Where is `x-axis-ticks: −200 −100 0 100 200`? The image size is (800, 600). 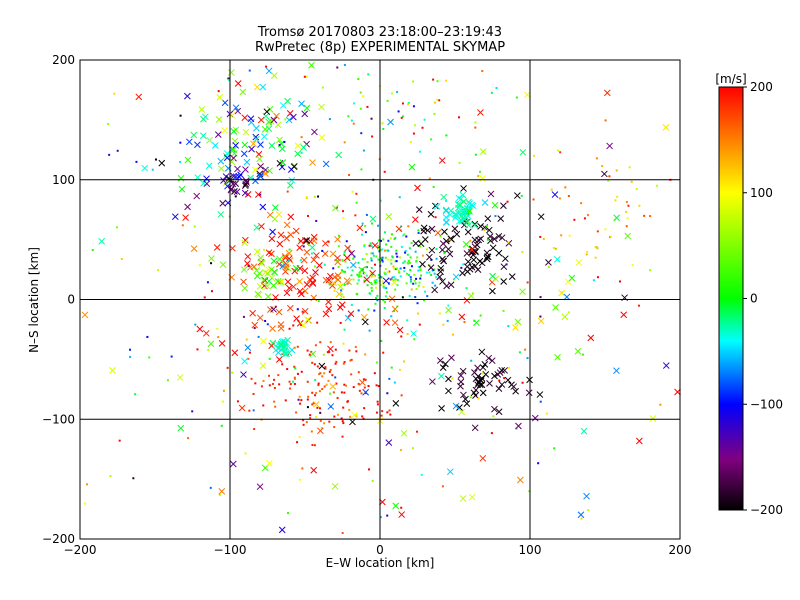 x-axis-ticks: −200 −100 0 100 200 is located at coordinates (378, 550).